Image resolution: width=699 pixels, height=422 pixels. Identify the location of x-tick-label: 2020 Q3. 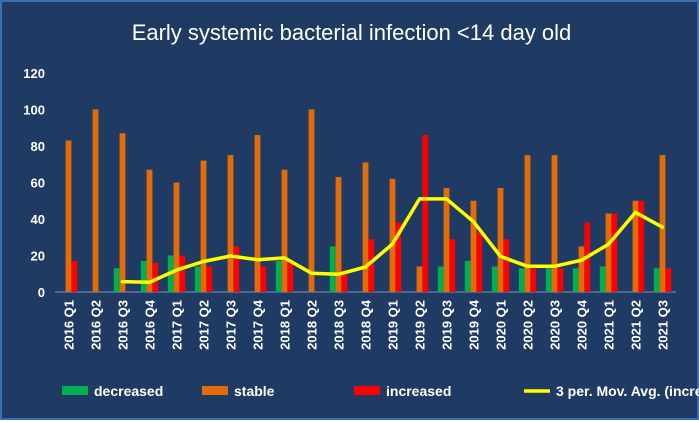
(555, 325).